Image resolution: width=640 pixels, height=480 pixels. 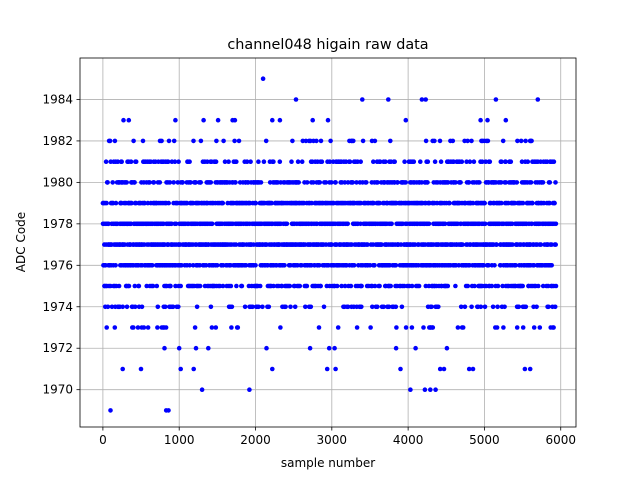 I want to click on y-tick-label: 1970, so click(x=57, y=390).